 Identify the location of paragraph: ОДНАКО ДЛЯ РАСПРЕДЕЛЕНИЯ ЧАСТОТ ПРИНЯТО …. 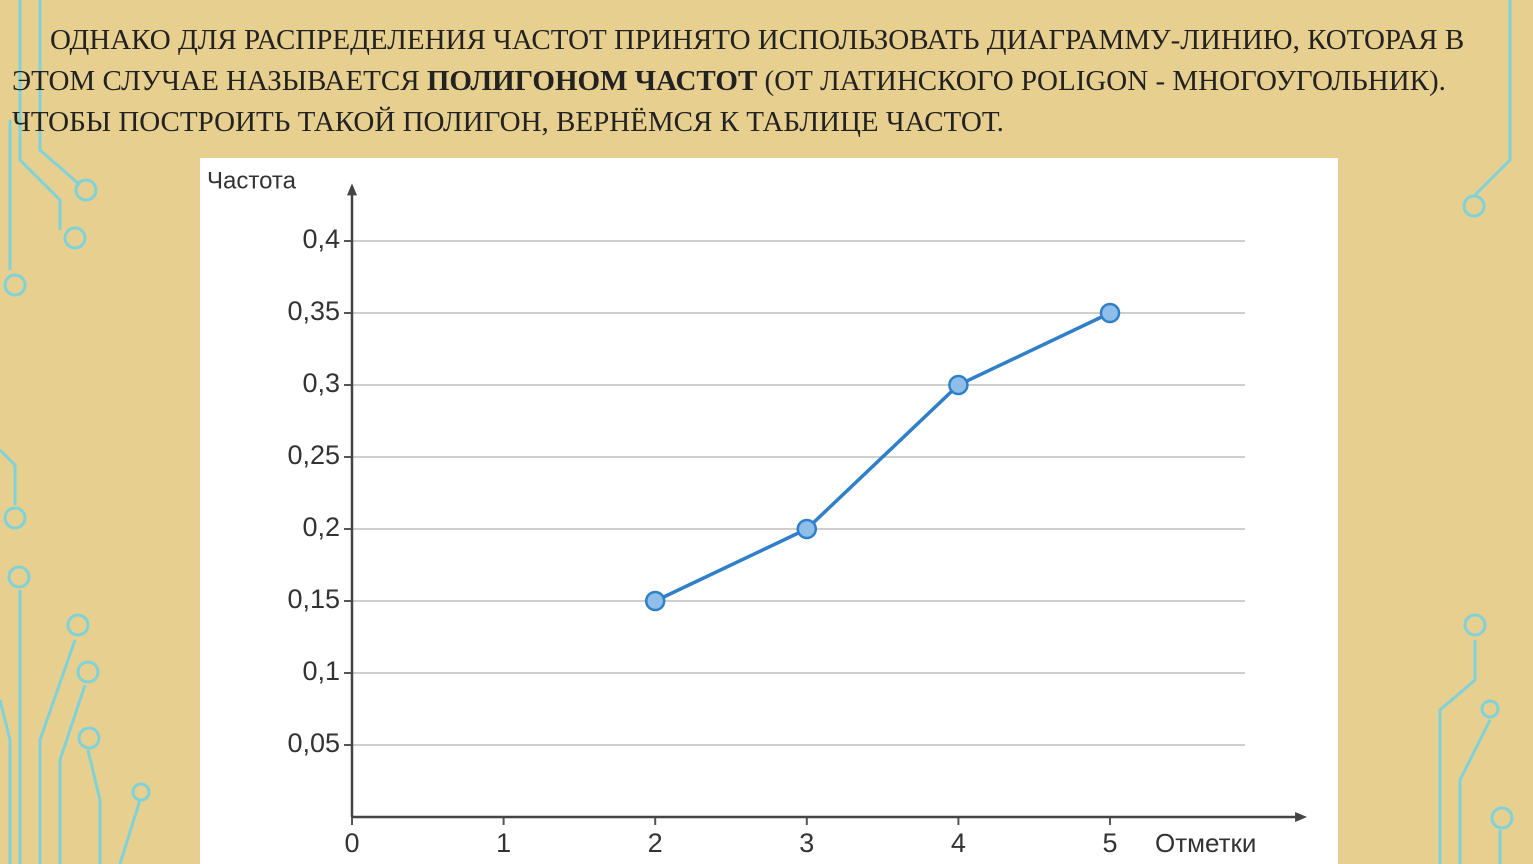
(747, 81).